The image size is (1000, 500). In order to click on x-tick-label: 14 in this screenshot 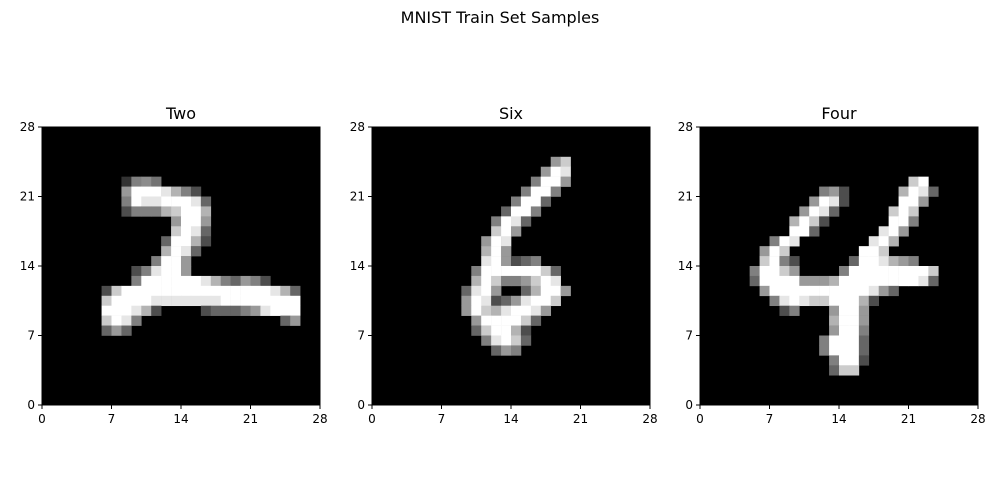, I will do `click(838, 419)`.